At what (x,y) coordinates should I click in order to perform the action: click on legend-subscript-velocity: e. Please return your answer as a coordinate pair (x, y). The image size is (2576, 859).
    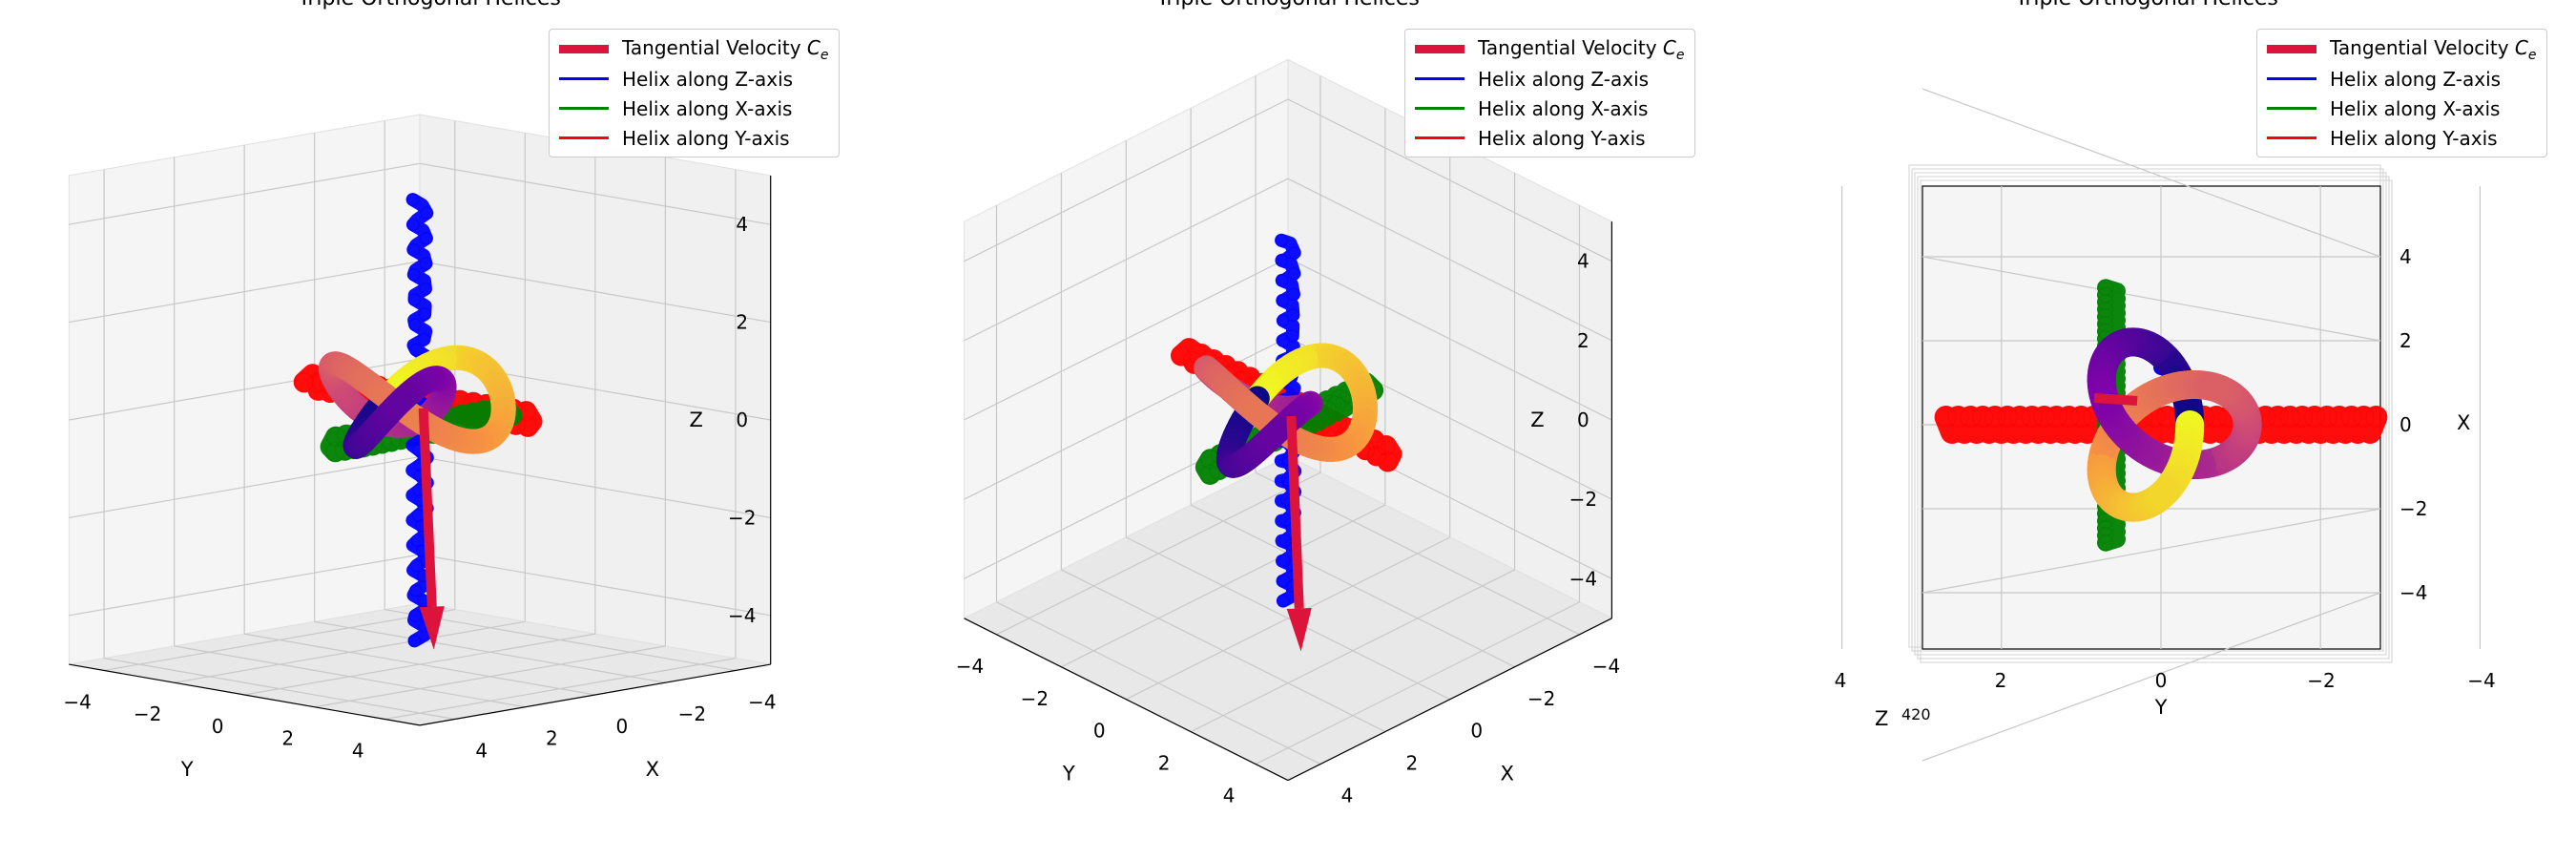
    Looking at the image, I should click on (1680, 55).